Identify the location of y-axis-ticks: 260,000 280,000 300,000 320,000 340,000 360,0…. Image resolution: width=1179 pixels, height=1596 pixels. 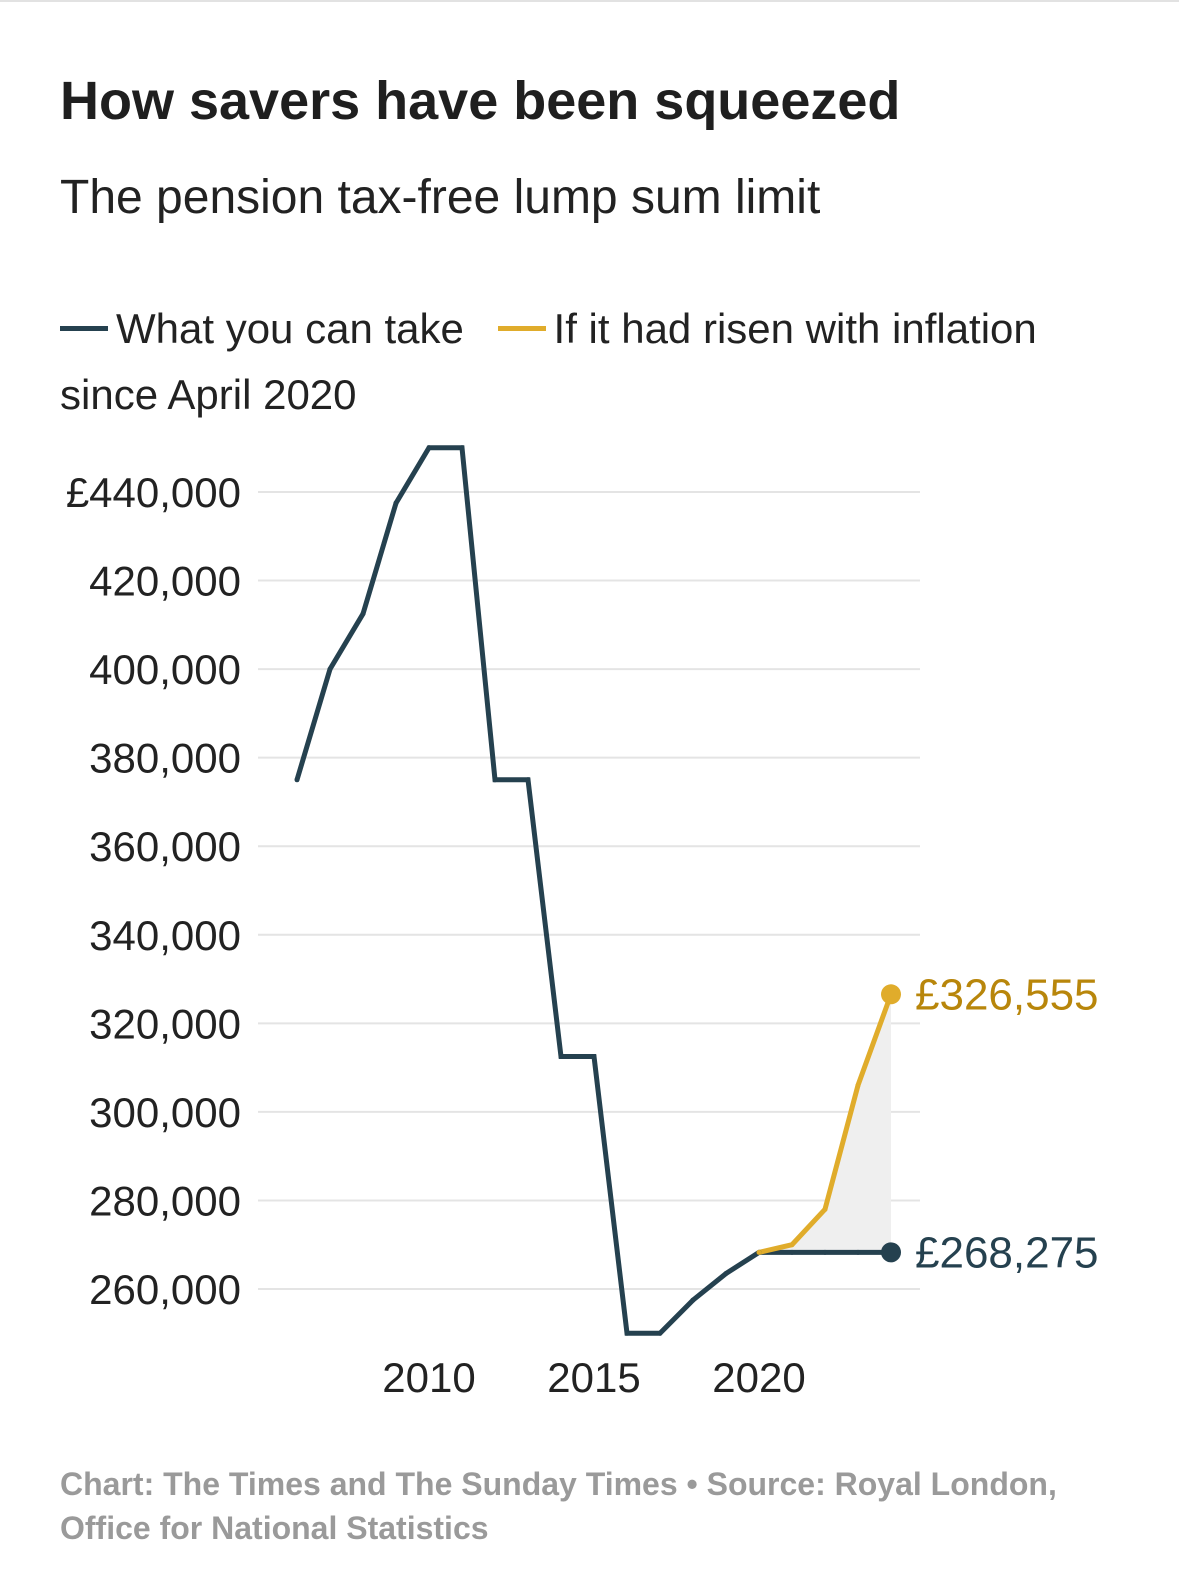
(153, 891).